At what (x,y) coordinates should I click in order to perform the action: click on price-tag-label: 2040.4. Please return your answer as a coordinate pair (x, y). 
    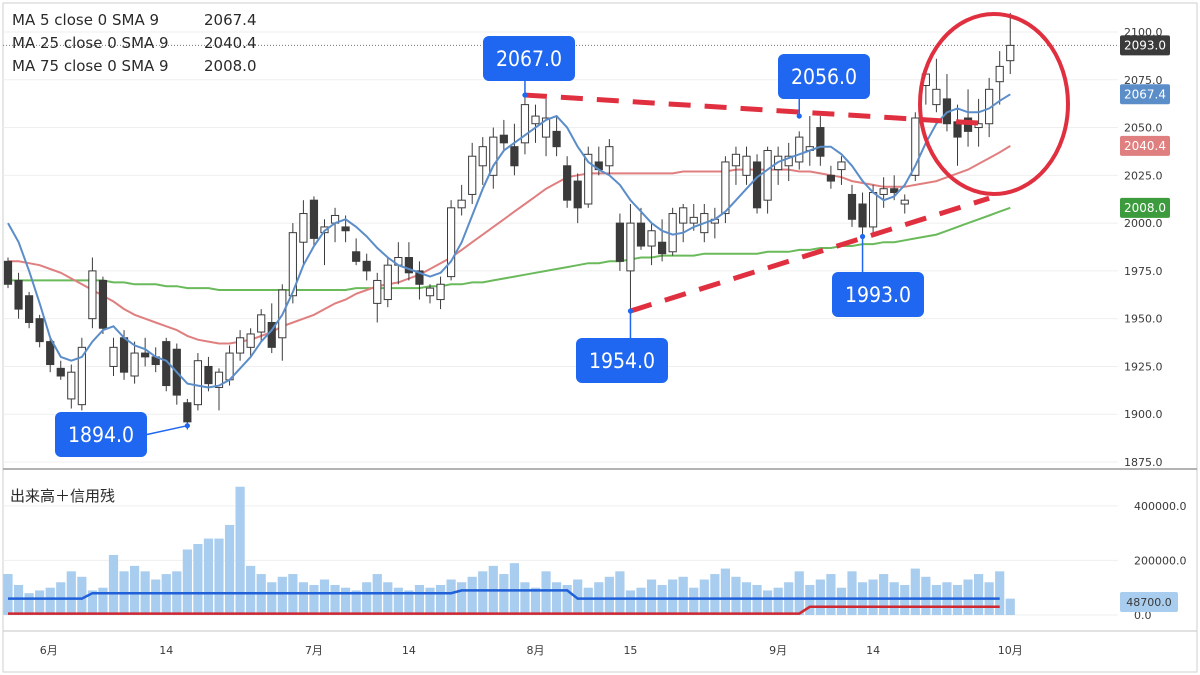
    Looking at the image, I should click on (1145, 146).